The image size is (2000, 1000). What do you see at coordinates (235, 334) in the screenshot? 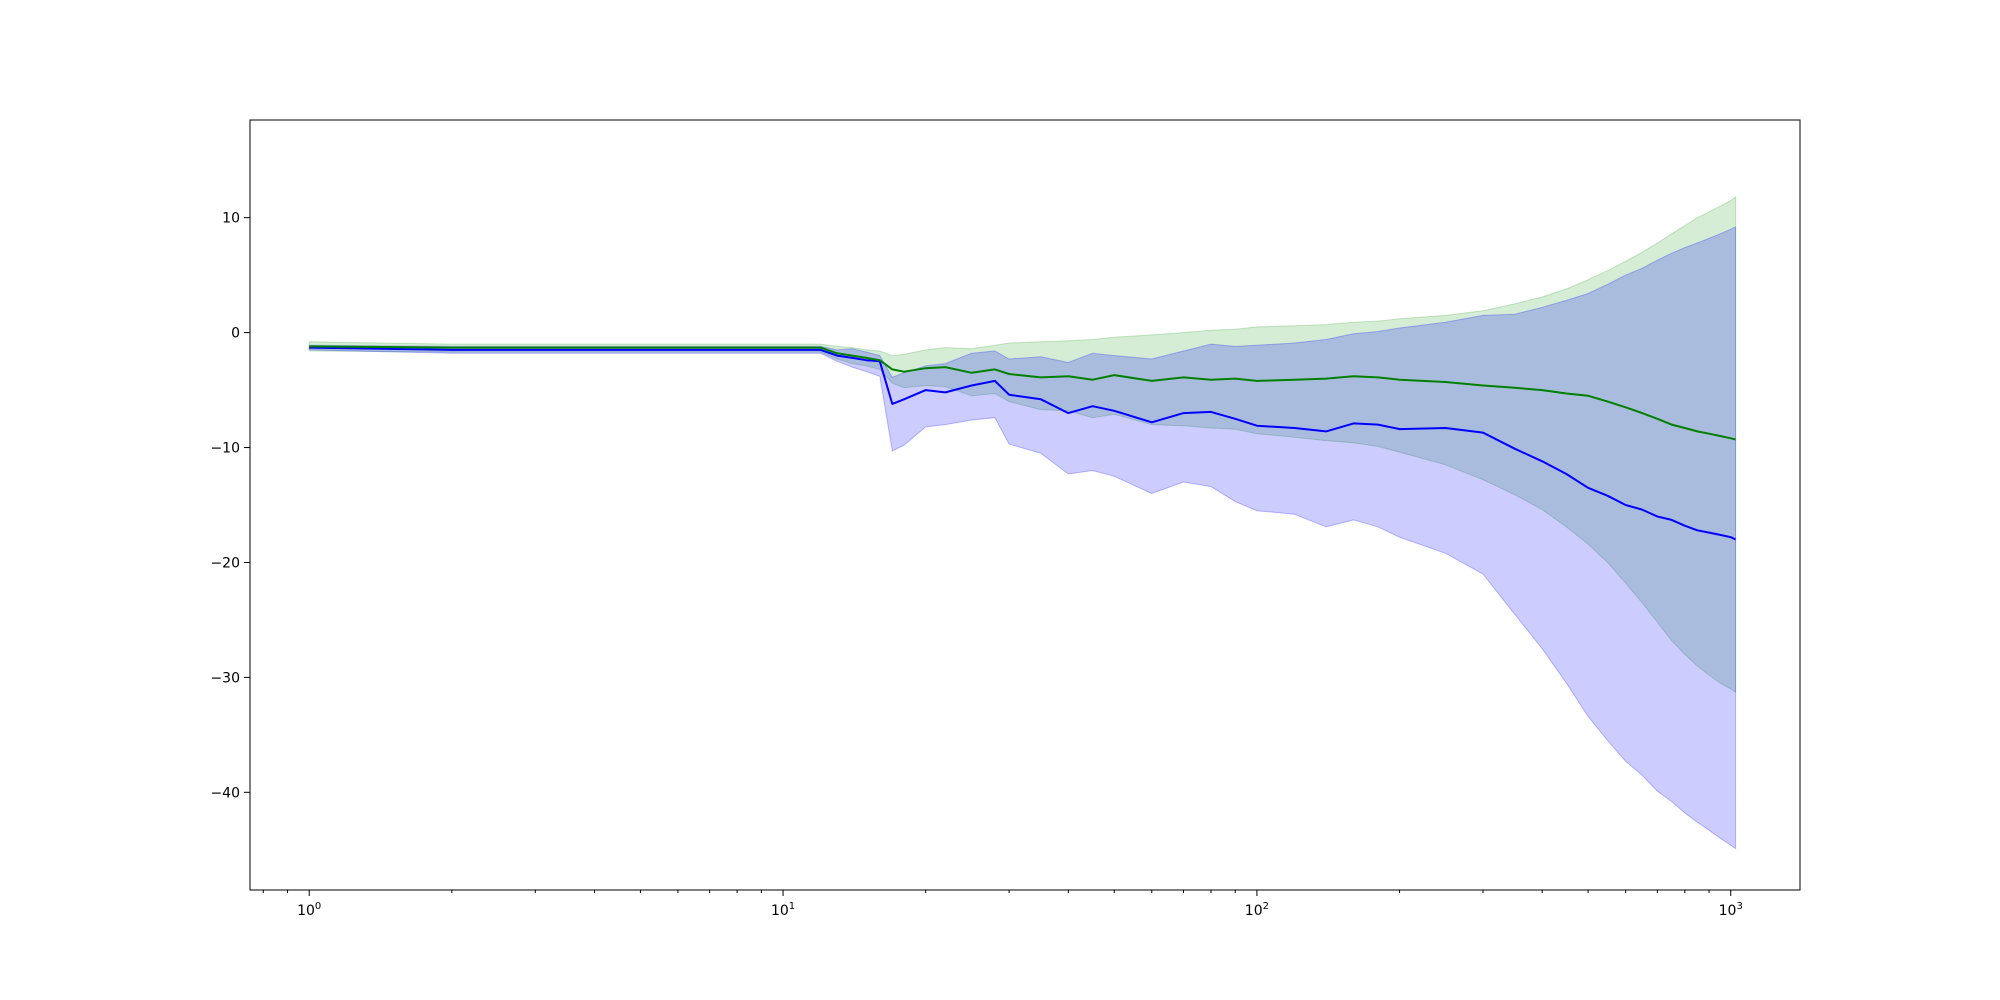
I see `y-tick-label-1: 0` at bounding box center [235, 334].